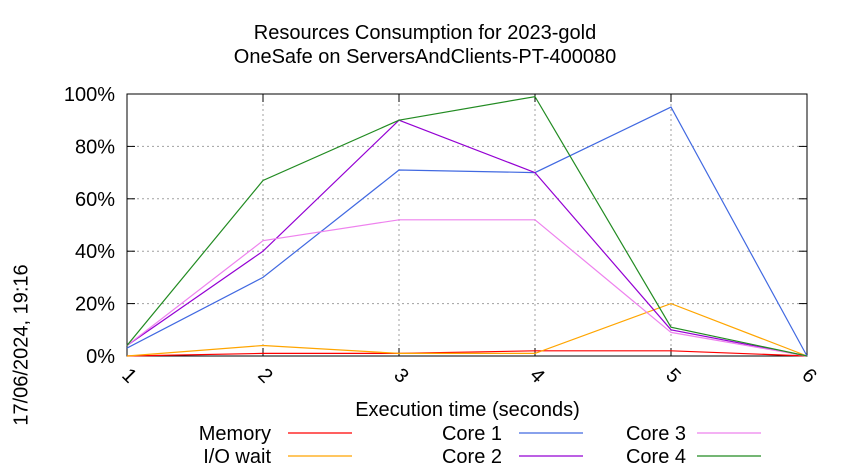 The image size is (850, 475). Describe the element at coordinates (400, 375) in the screenshot. I see `x-tick-label: 3` at that location.